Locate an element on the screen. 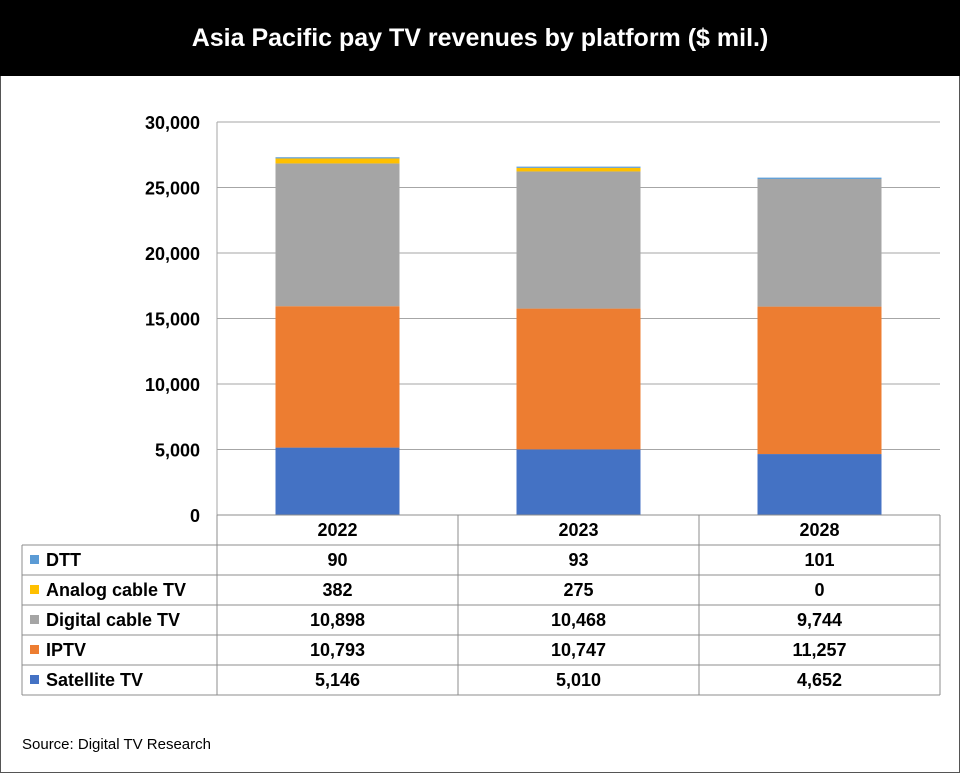 The image size is (960, 773). y-tick-label: 20,000 is located at coordinates (172, 254).